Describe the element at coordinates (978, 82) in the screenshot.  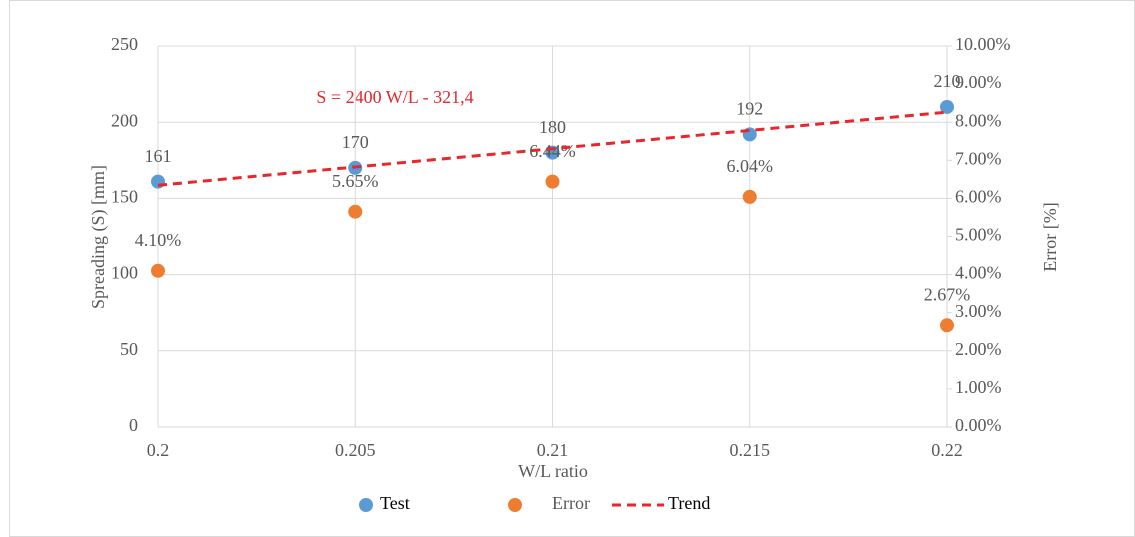
I see `y2-tick-label: 9.00%` at that location.